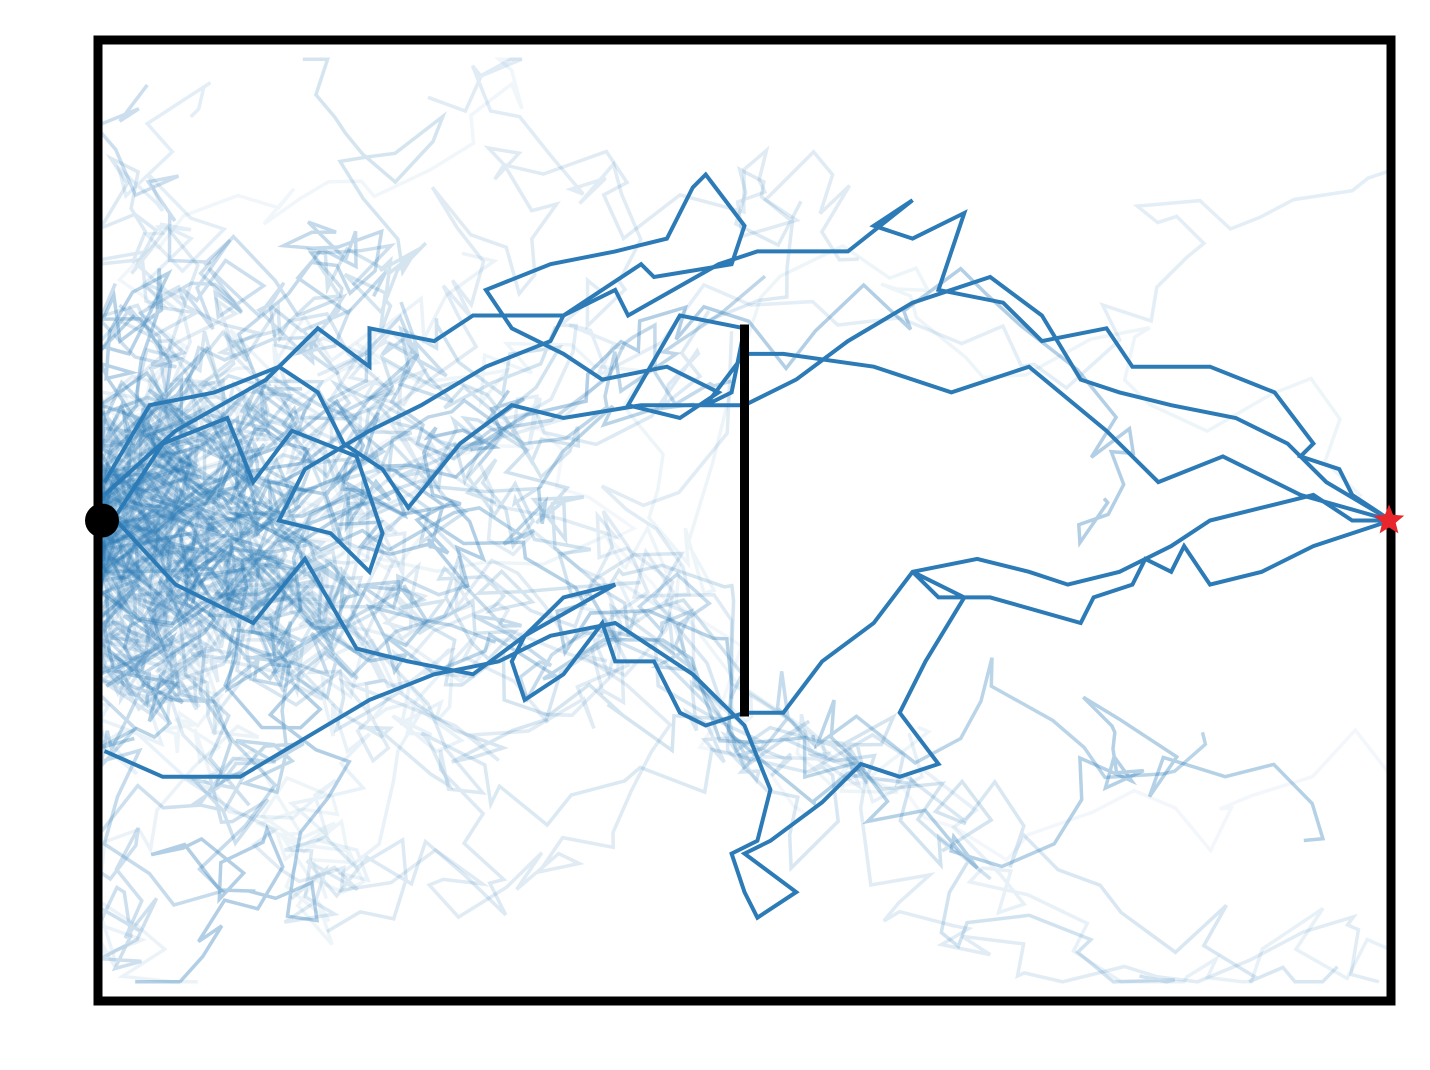 The image size is (1430, 1070). I want to click on start-marker, so click(102, 520).